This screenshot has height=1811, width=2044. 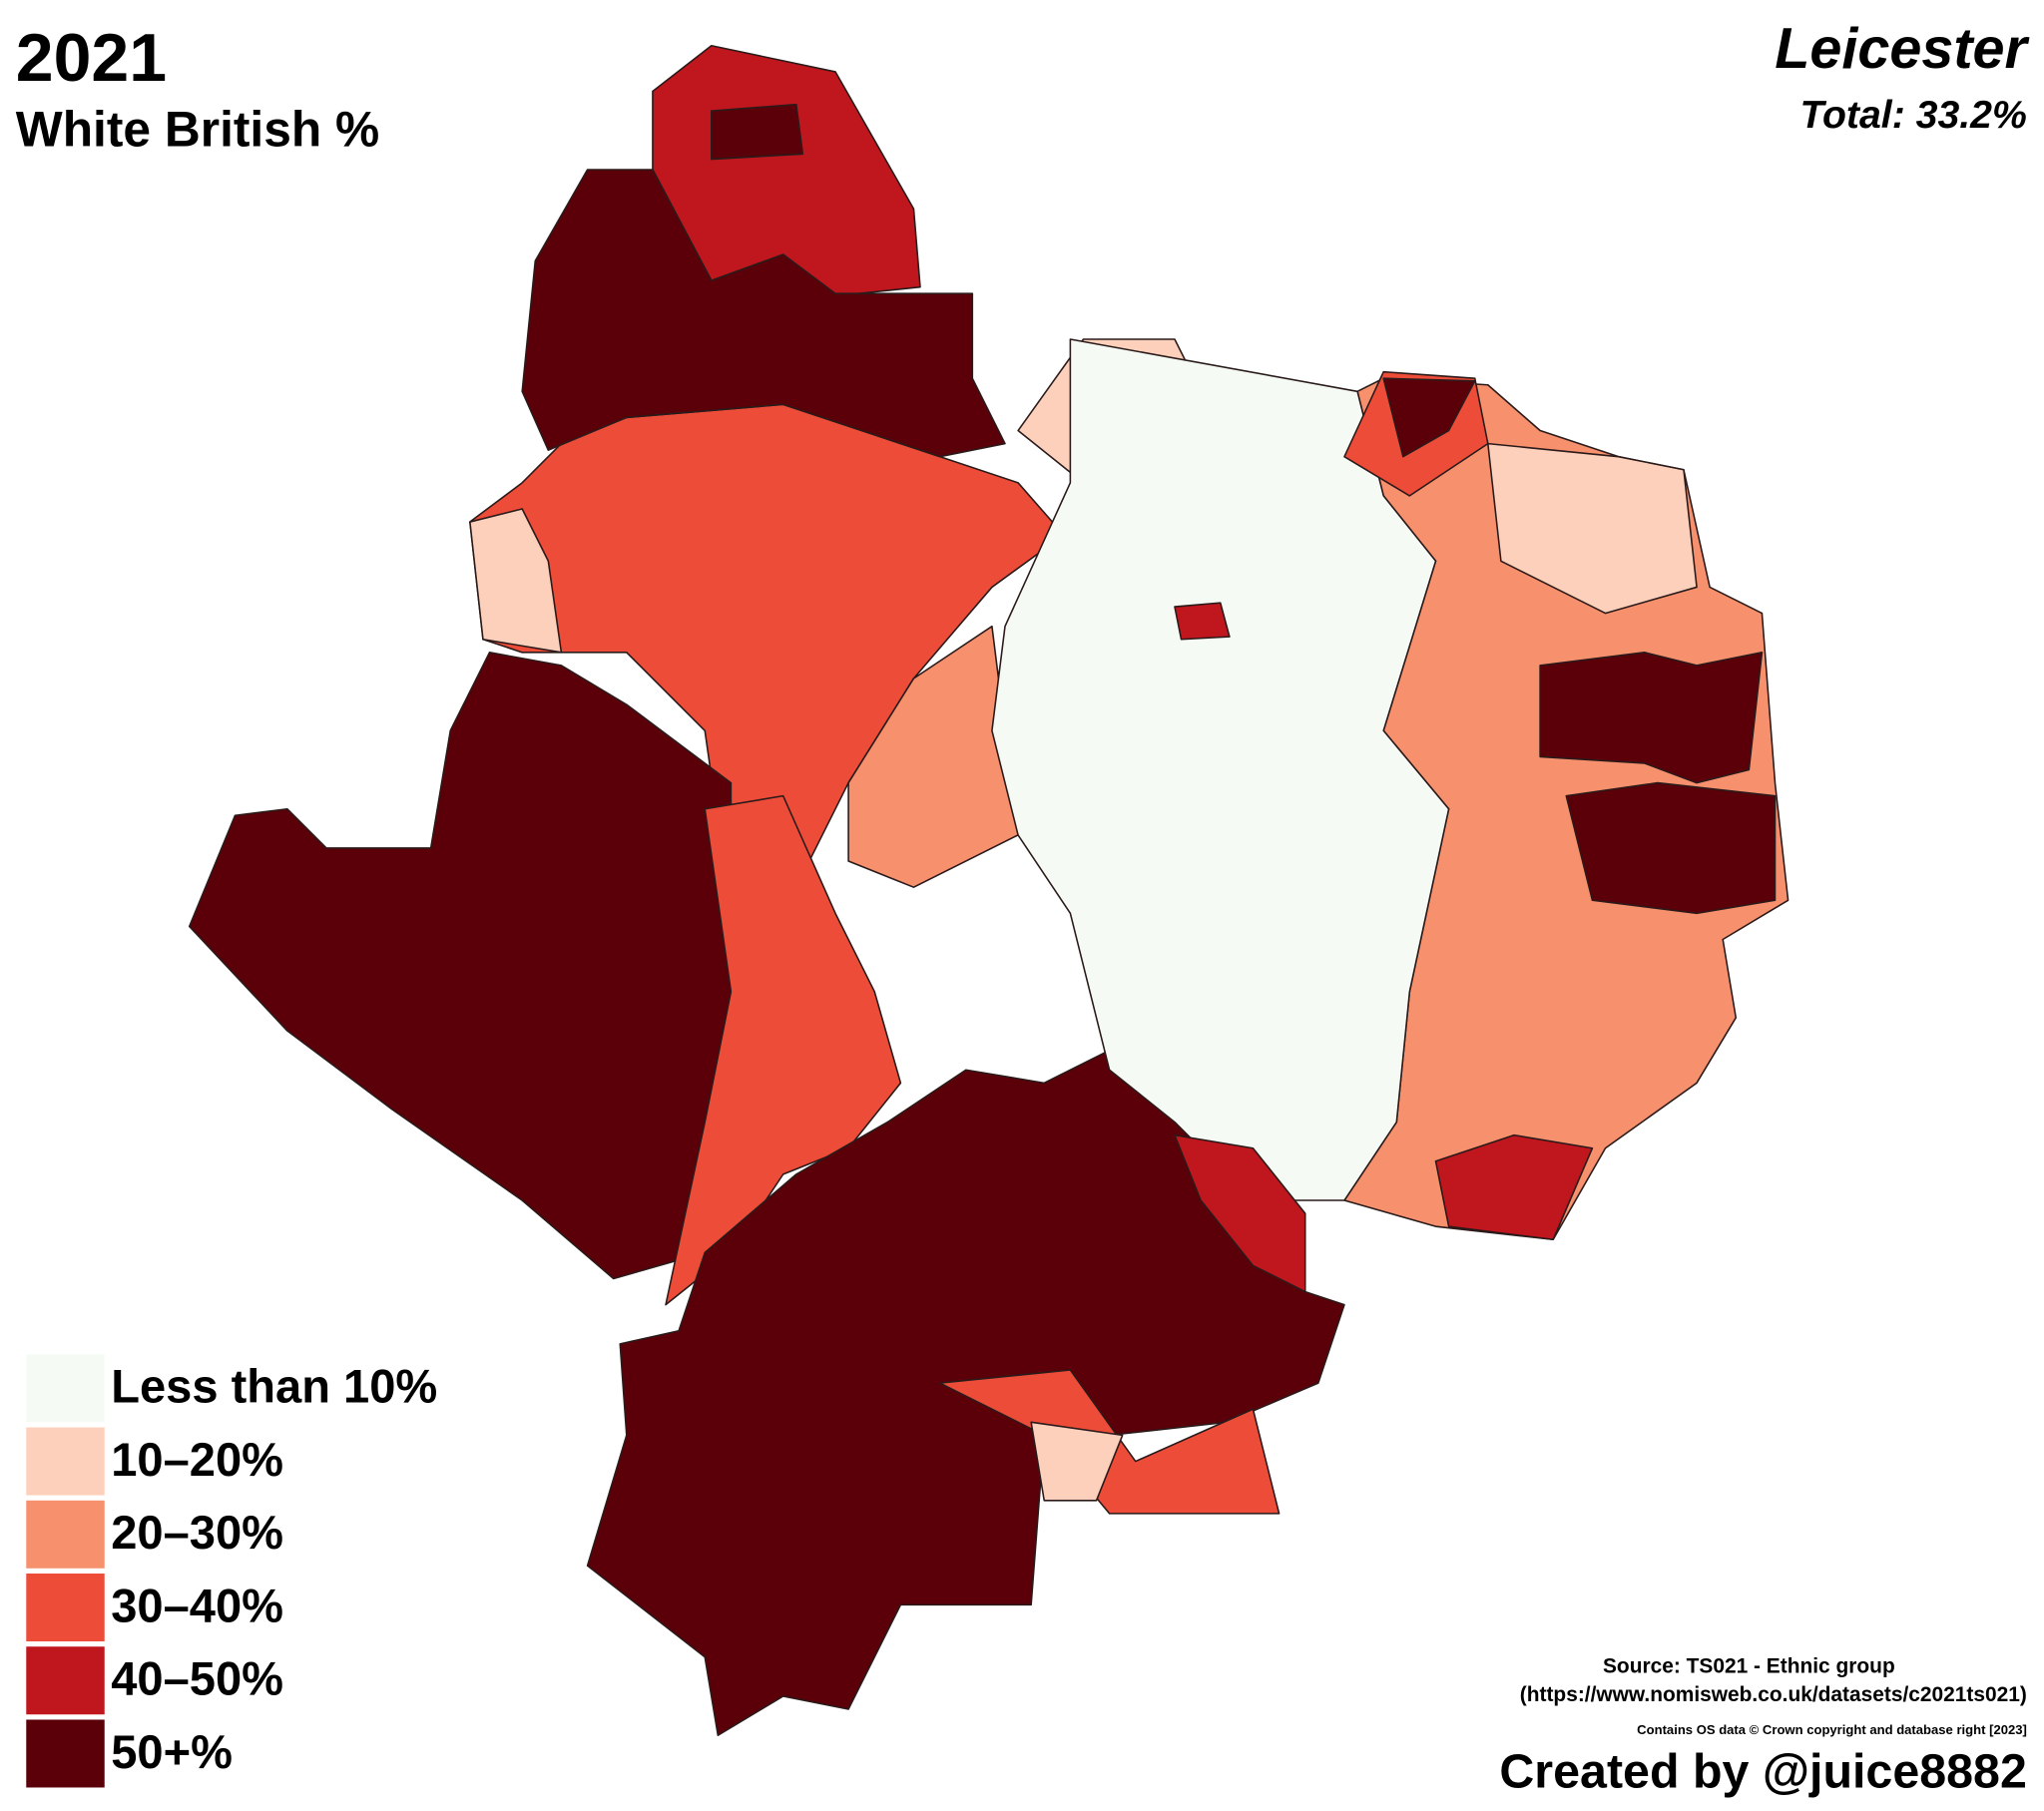 I want to click on legend-label: 50+%, so click(x=172, y=1751).